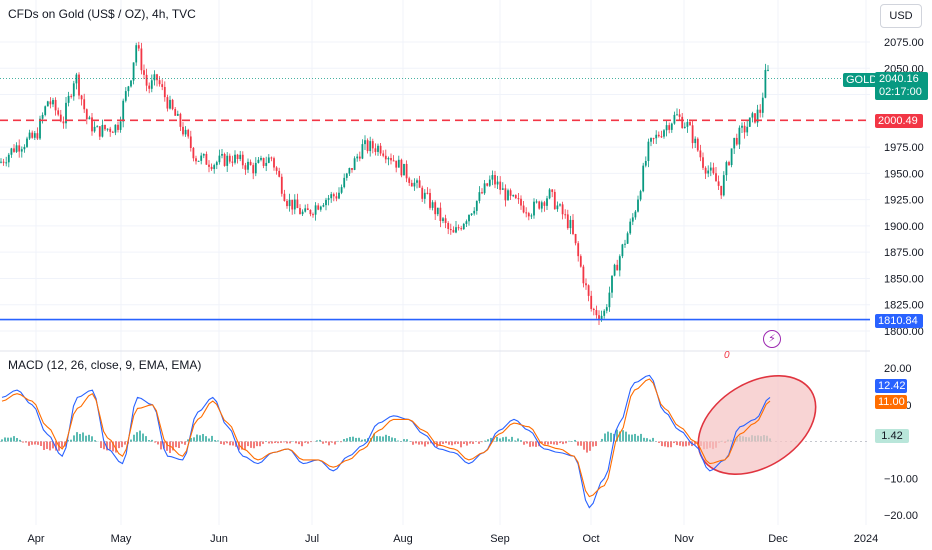 The image size is (932, 550). What do you see at coordinates (772, 339) in the screenshot?
I see `lightning-icon: ⚡` at bounding box center [772, 339].